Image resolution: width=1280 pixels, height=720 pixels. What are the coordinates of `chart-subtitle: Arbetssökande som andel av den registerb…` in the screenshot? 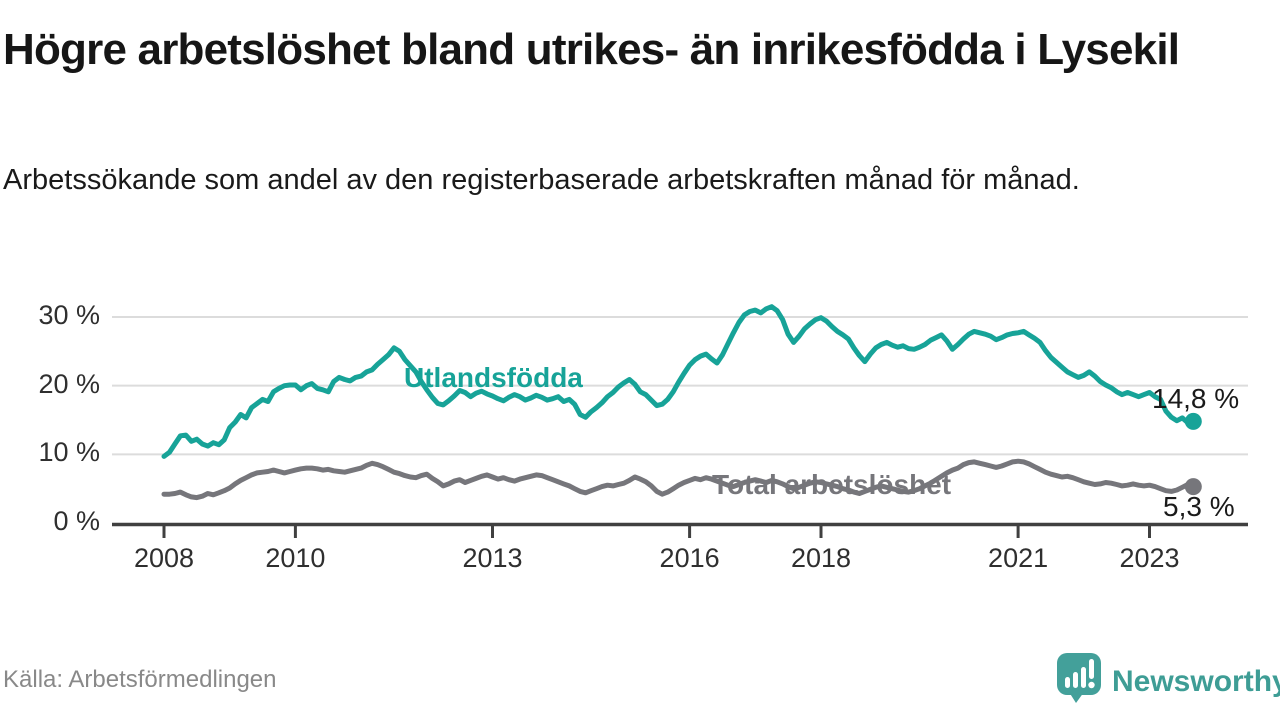 It's located at (541, 180).